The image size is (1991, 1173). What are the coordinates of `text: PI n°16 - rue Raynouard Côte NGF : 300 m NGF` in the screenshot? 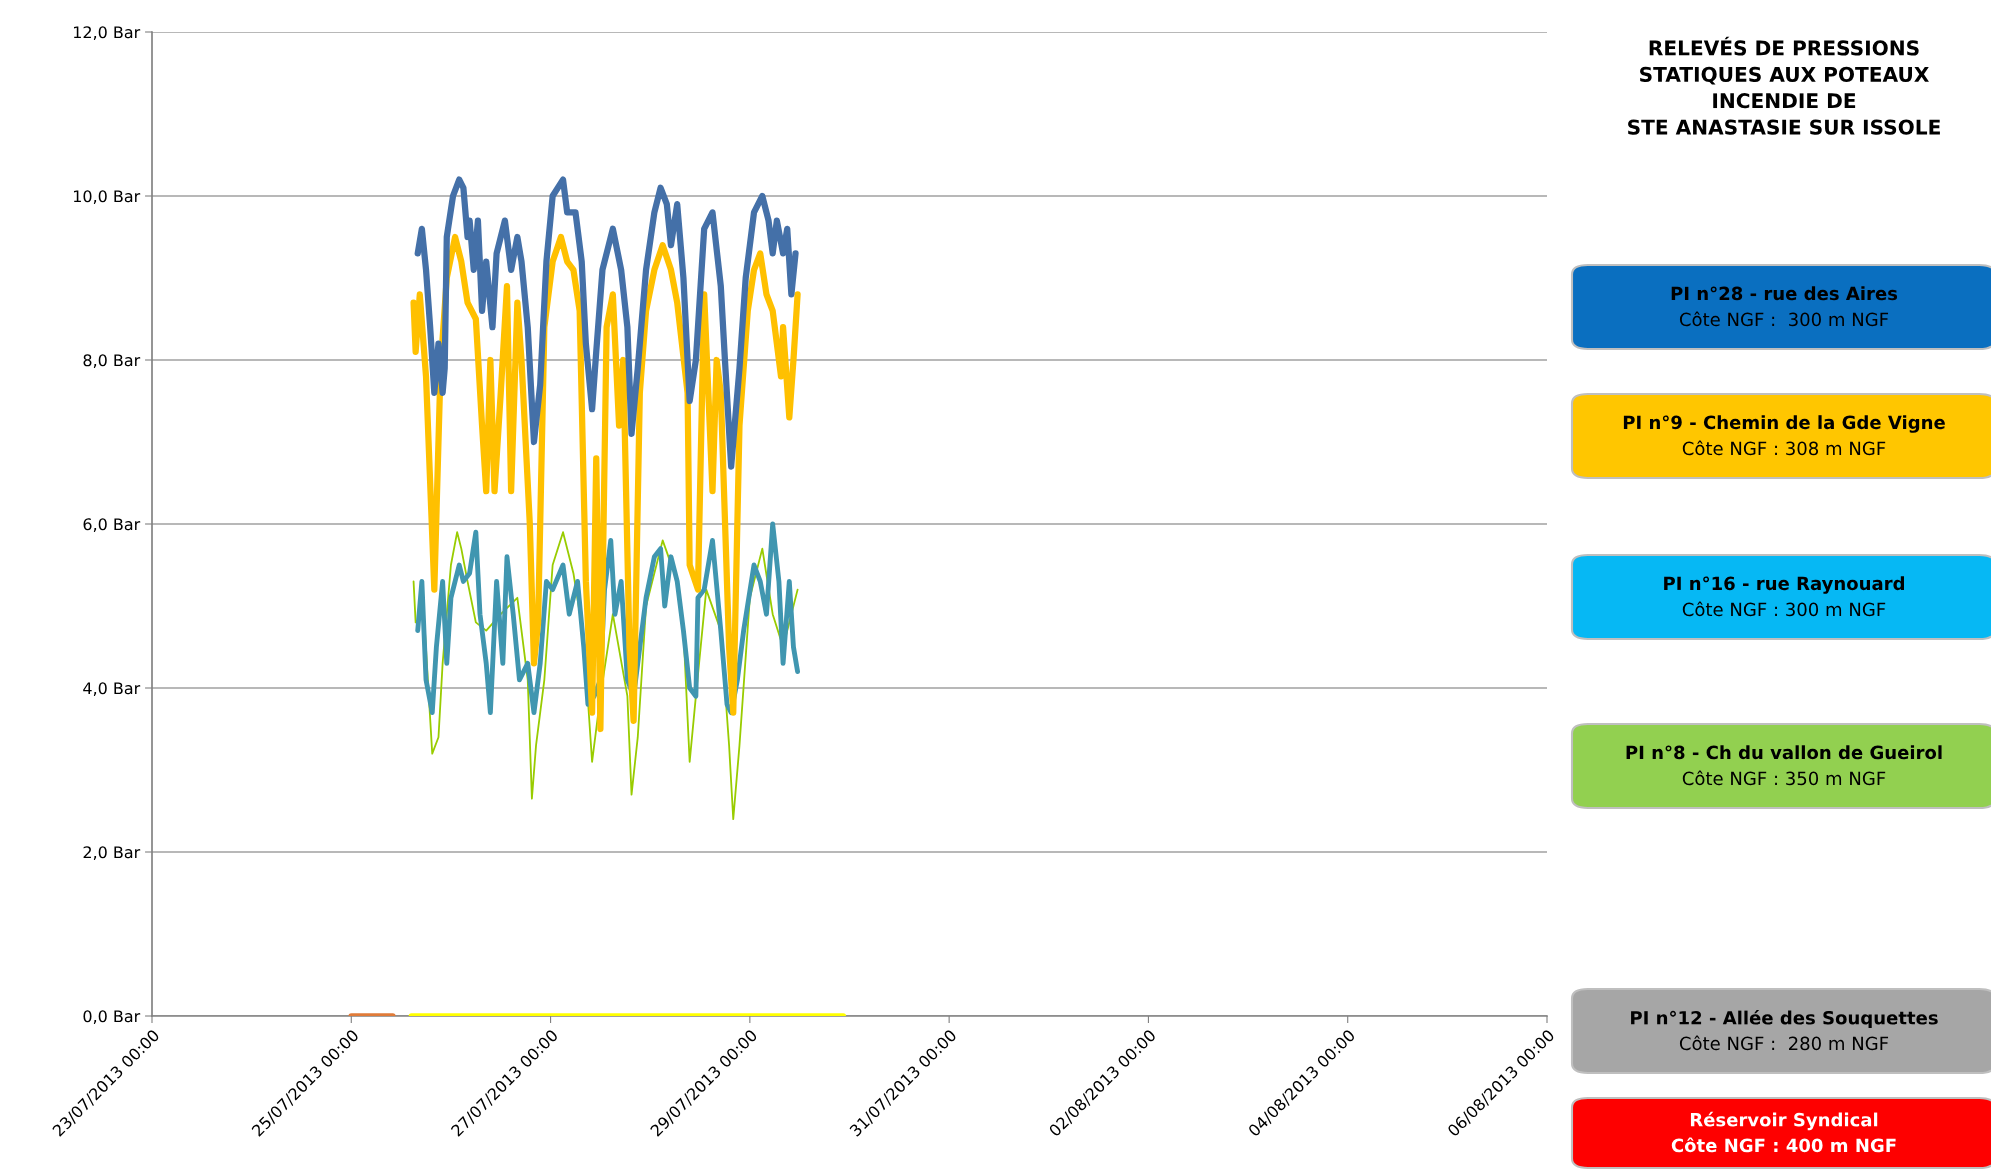 It's located at (1784, 596).